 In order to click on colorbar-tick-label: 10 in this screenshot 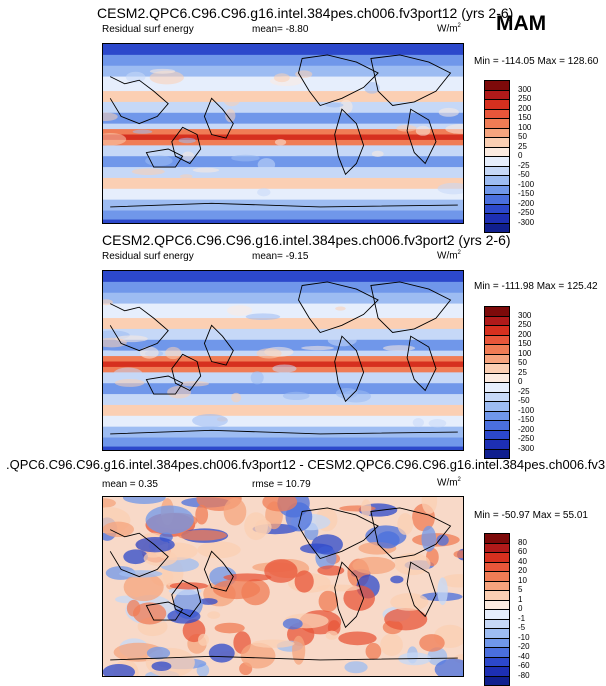, I will do `click(522, 581)`.